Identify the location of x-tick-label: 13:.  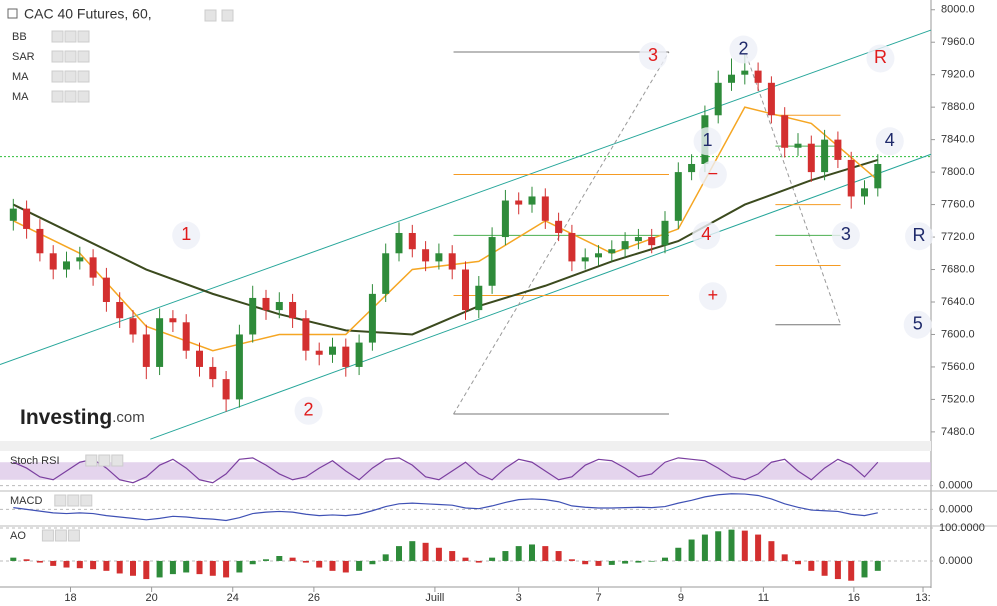
(922, 598).